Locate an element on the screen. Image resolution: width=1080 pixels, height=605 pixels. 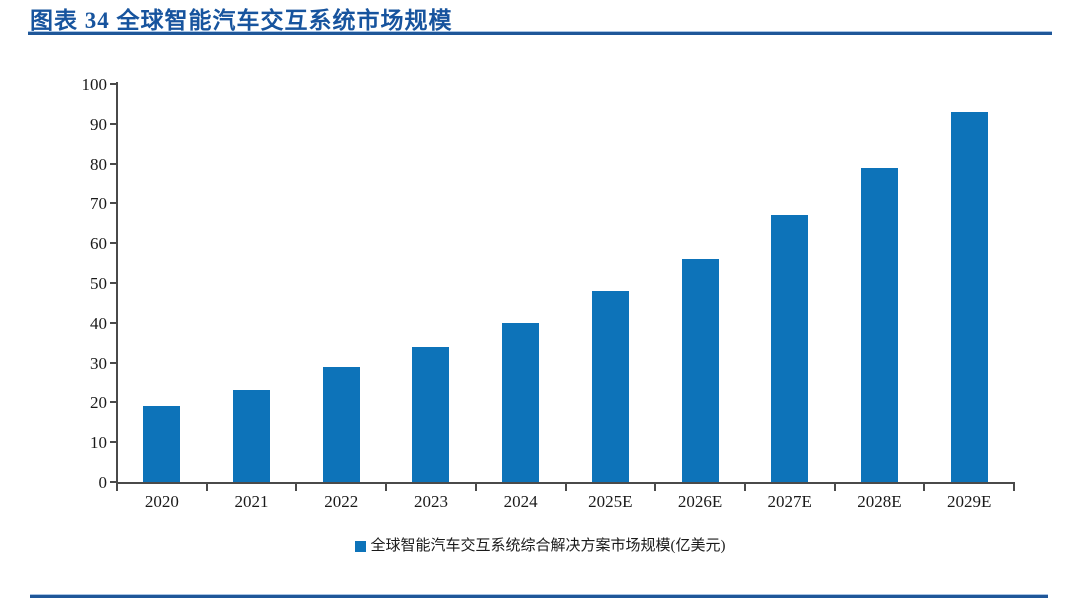
y-tick-label-30: 30 is located at coordinates (98, 363).